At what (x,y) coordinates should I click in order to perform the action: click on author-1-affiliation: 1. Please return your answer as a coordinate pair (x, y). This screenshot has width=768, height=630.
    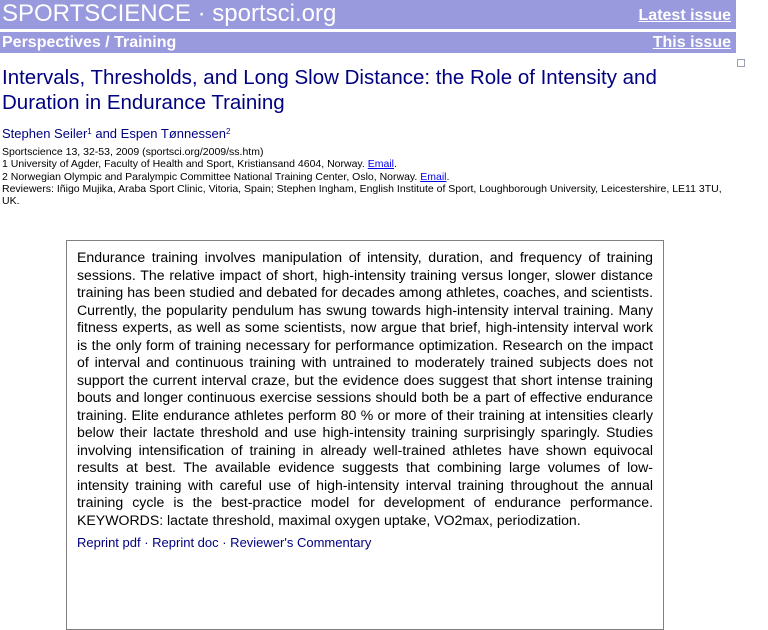
    Looking at the image, I should click on (89, 131).